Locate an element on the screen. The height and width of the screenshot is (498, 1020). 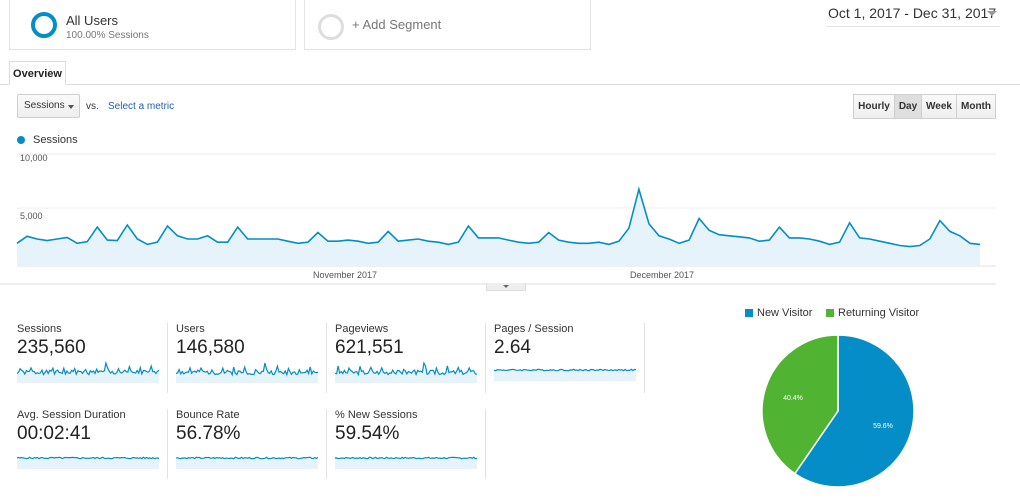
select-metric-link: Select a metric is located at coordinates (141, 106).